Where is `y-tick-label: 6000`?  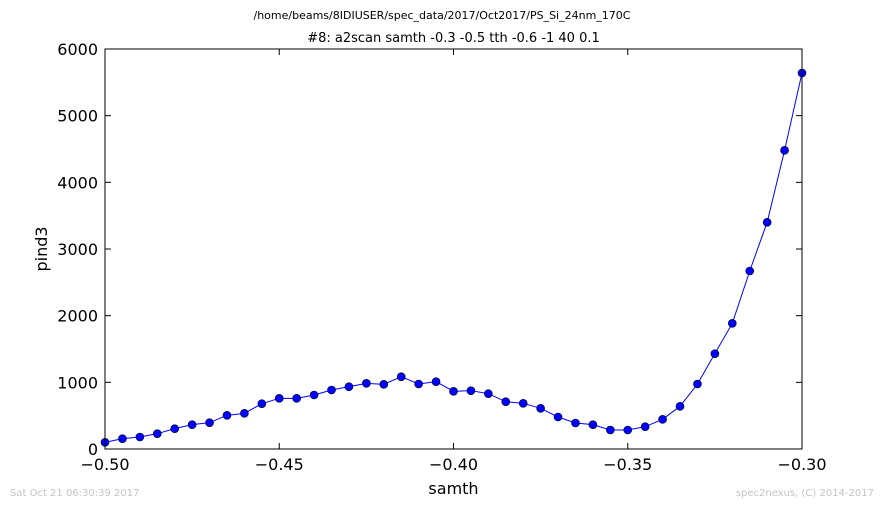 y-tick-label: 6000 is located at coordinates (77, 49).